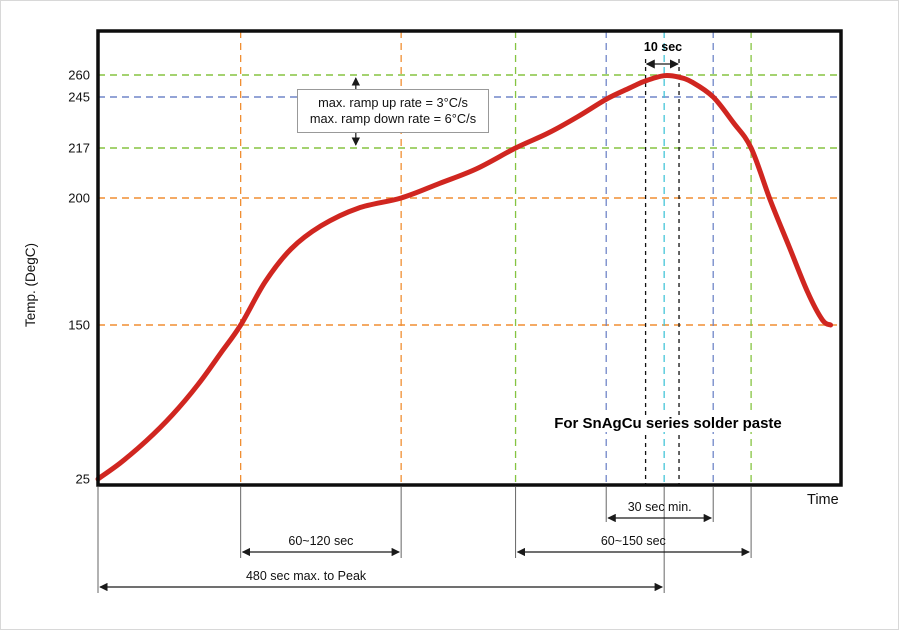  What do you see at coordinates (668, 423) in the screenshot?
I see `solder-paste-note: For SnAgCu series solder paste` at bounding box center [668, 423].